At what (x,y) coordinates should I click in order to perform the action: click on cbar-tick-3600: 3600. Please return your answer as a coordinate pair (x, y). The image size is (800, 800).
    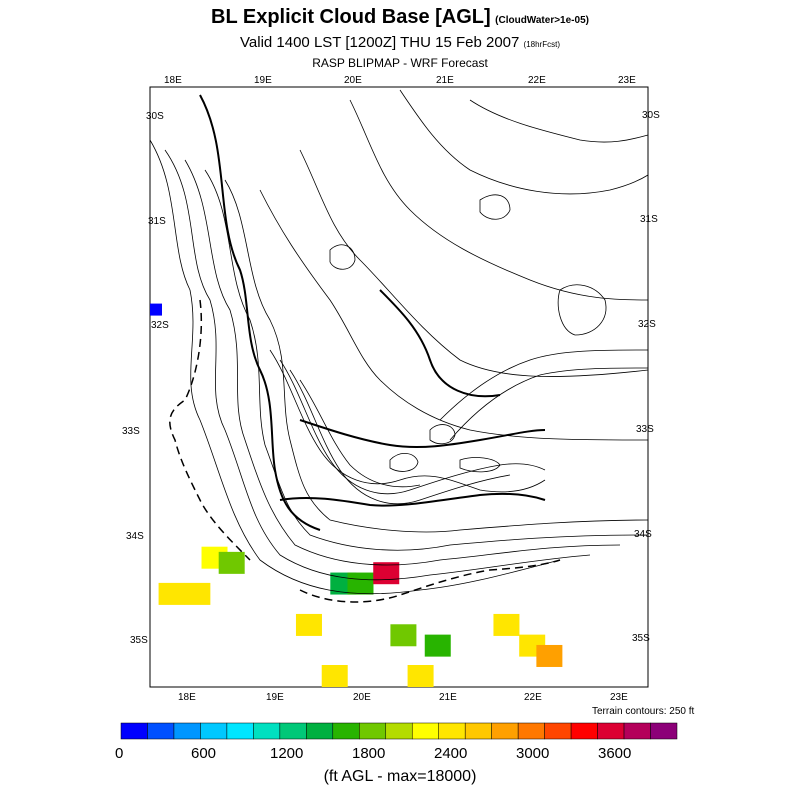
    Looking at the image, I should click on (615, 753).